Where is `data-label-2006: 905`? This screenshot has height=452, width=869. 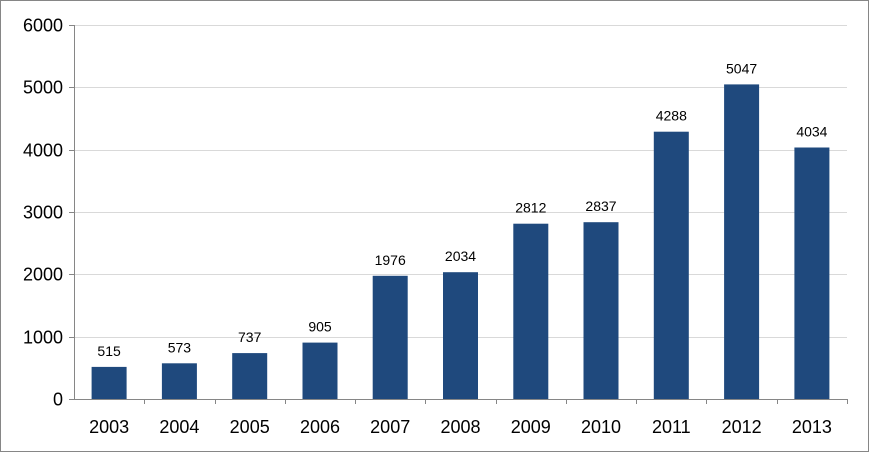
data-label-2006: 905 is located at coordinates (320, 327).